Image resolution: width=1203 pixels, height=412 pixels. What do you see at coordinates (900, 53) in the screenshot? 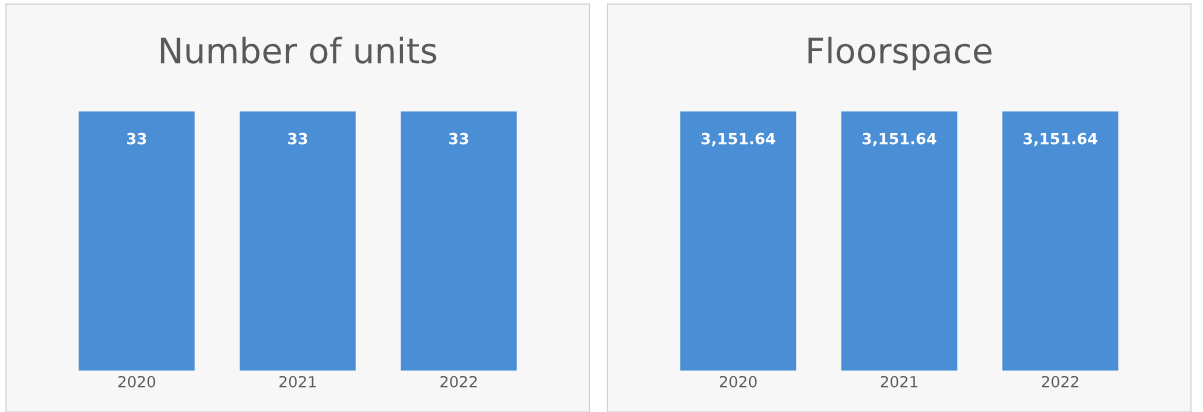
I see `chart-title: Floorspace` at bounding box center [900, 53].